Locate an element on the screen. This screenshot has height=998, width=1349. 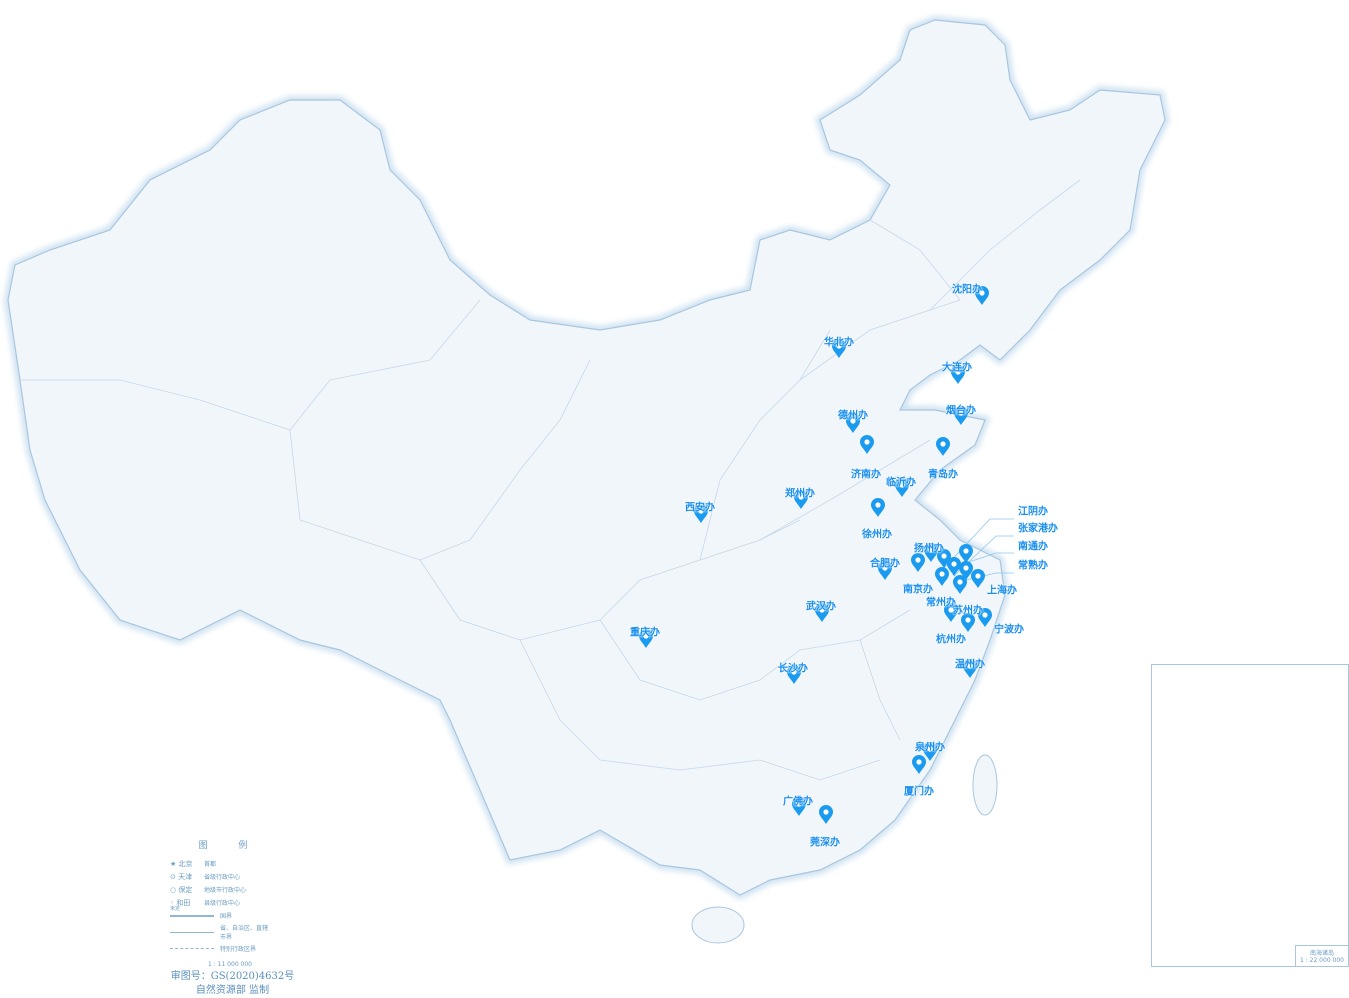
office-label: 莞深办 is located at coordinates (825, 843).